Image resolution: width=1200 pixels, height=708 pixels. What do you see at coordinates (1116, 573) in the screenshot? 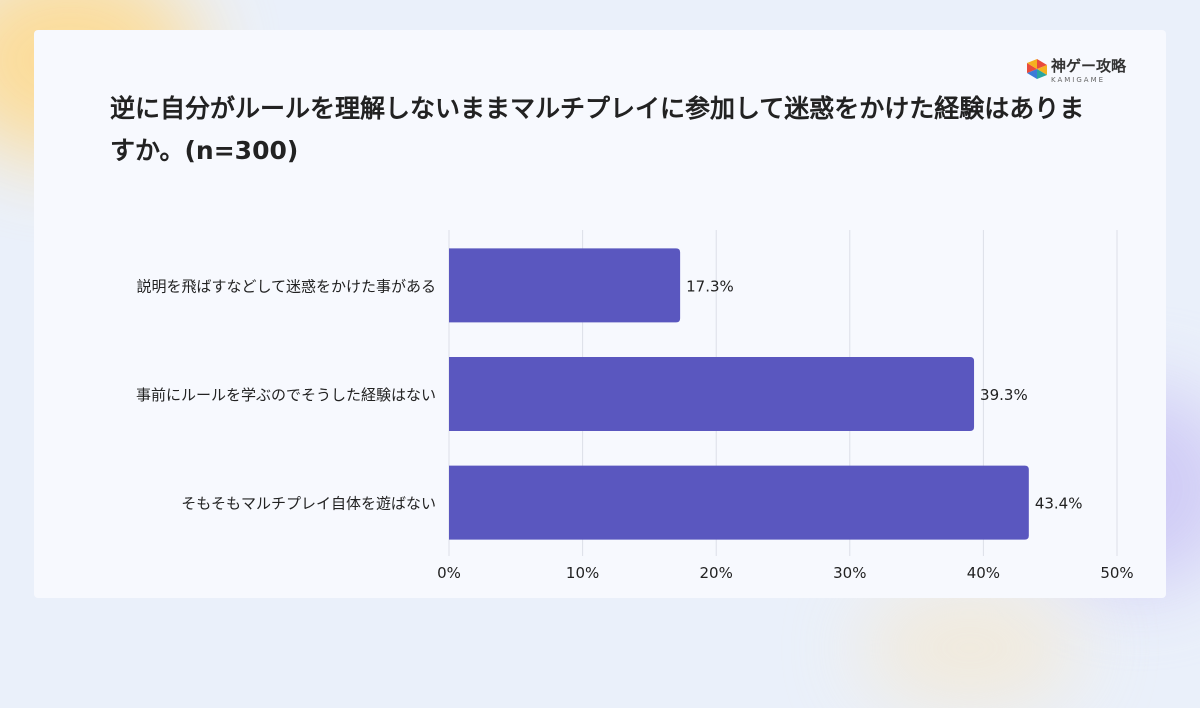
I see `x-tick-label: 50%` at bounding box center [1116, 573].